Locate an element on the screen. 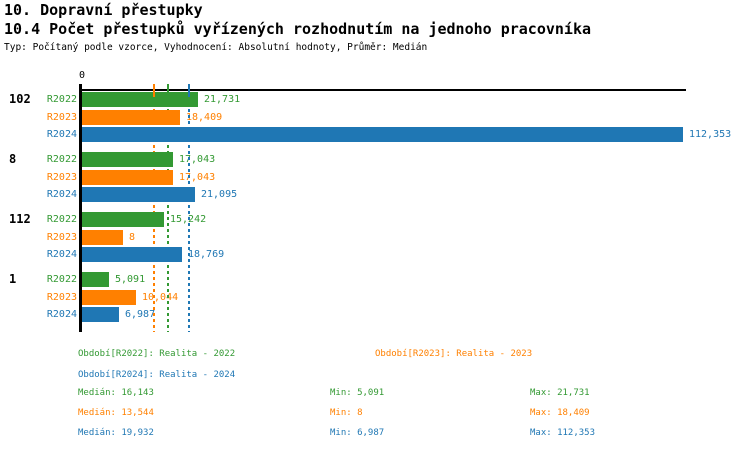 This screenshot has width=750, height=452. bar-value-label: 112,353 is located at coordinates (710, 134).